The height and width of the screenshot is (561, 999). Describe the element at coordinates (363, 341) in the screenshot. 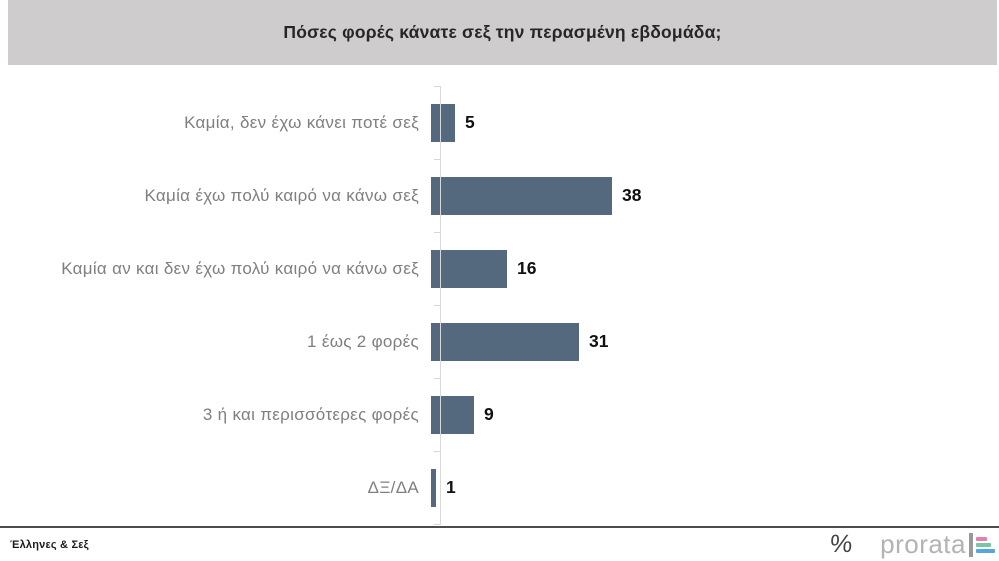

I see `category-label: 1 έως 2 φορές` at that location.